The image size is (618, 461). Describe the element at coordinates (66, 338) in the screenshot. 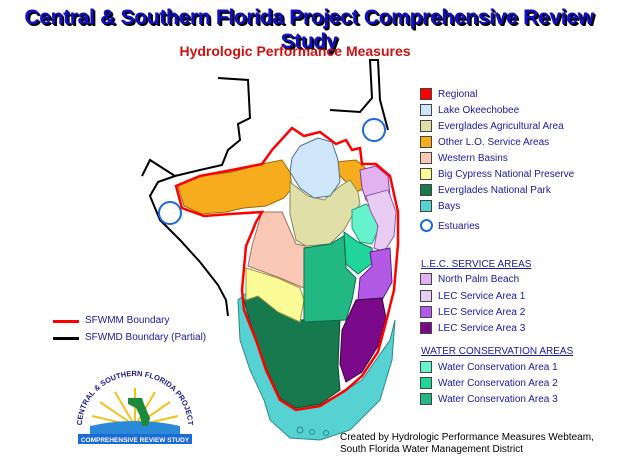

I see `sfwmd-line-swatch` at that location.